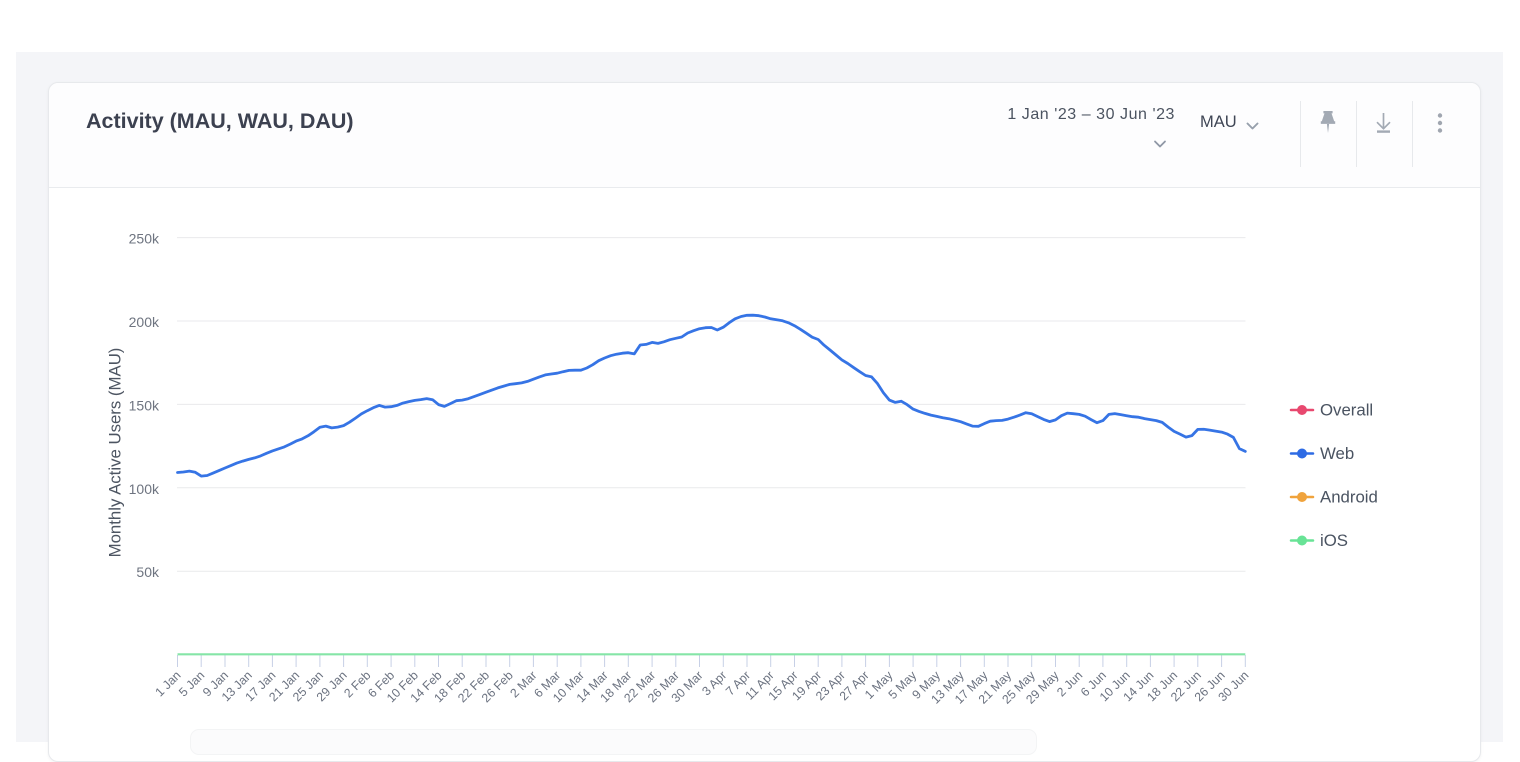 This screenshot has width=1520, height=762. Describe the element at coordinates (144, 239) in the screenshot. I see `svg-text: 250k` at that location.